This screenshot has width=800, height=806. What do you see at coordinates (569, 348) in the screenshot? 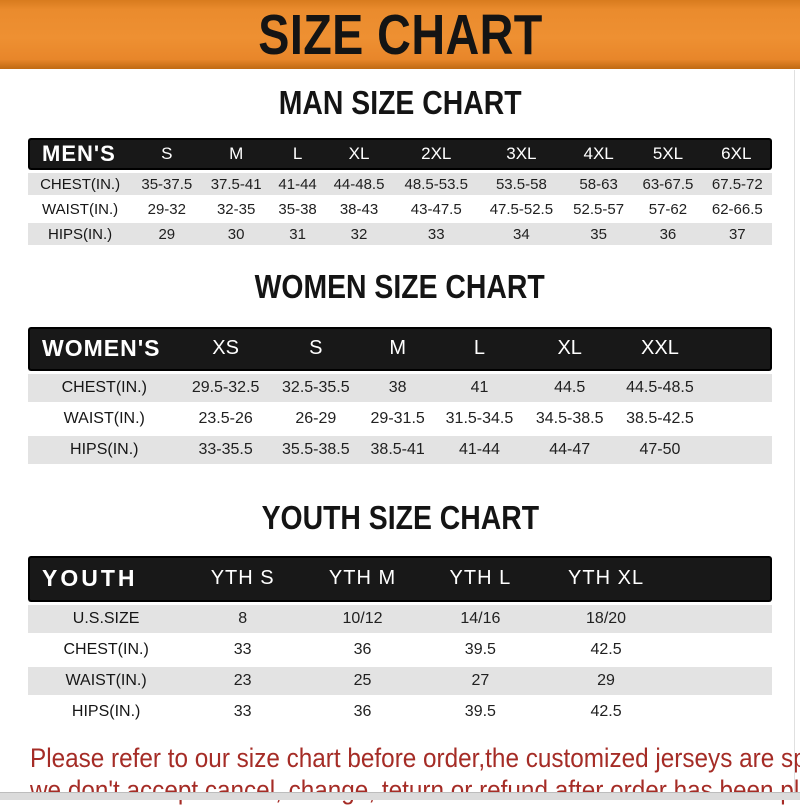
I see `women-size-col-xl: XL` at bounding box center [569, 348].